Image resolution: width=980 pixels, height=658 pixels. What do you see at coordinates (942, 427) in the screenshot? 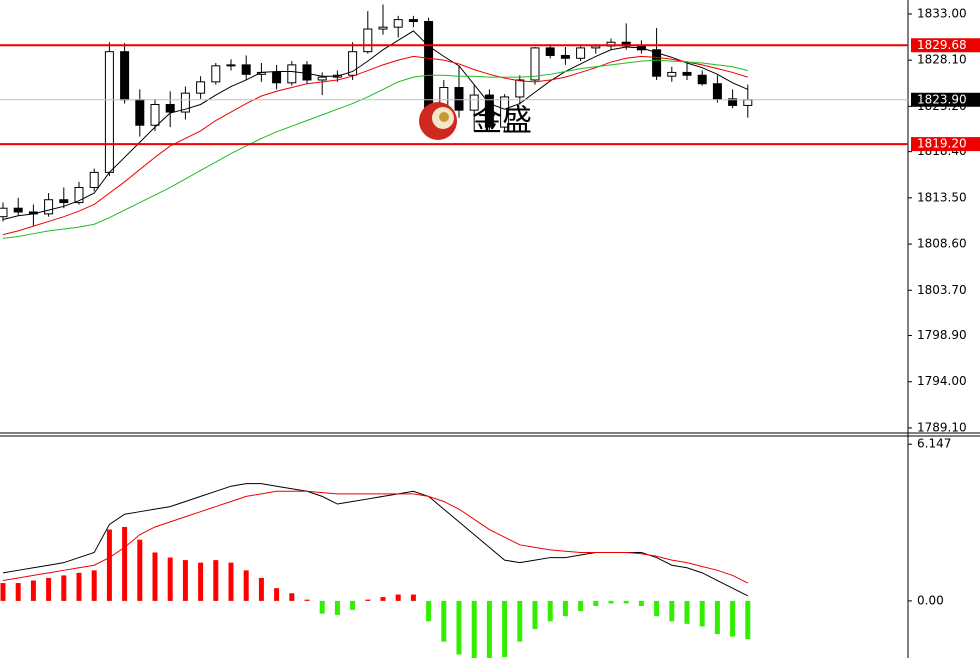
I see `y-tick-label: 1789.10` at bounding box center [942, 427].